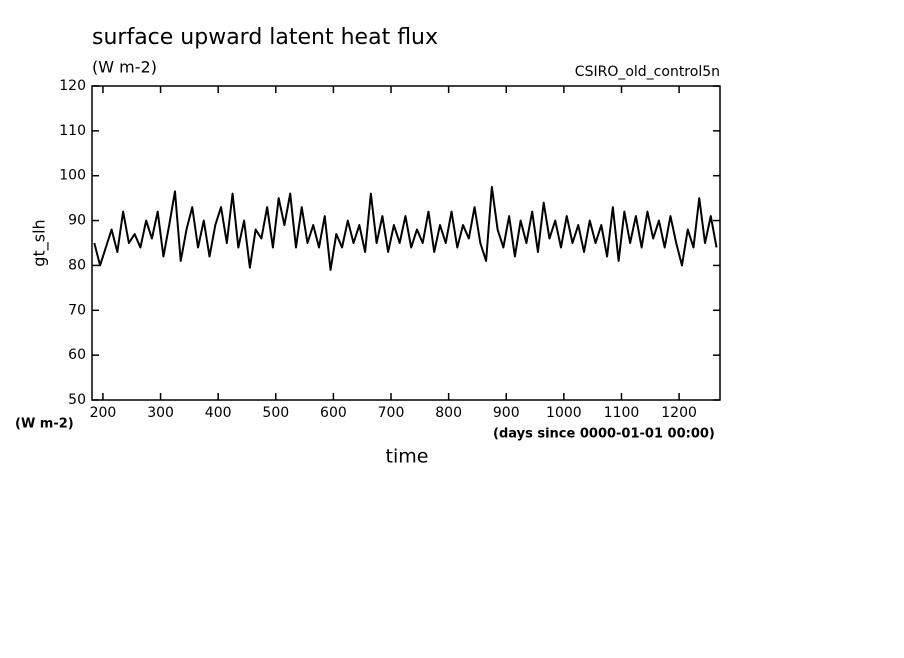  Describe the element at coordinates (405, 228) in the screenshot. I see `data-line` at that location.